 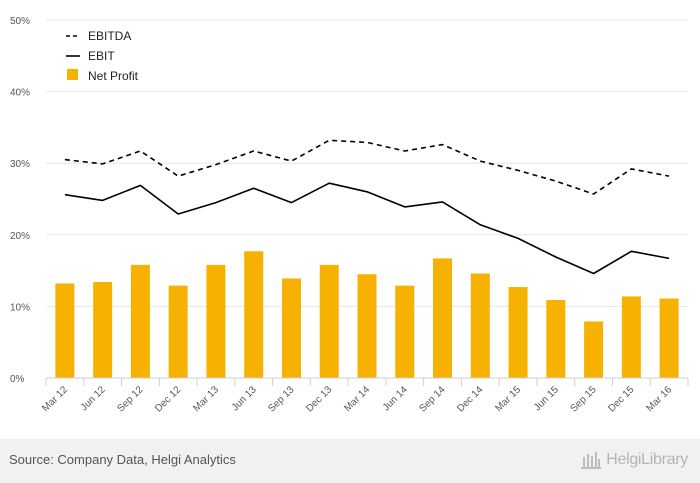 I want to click on x-tick-label: Mar 15, so click(x=508, y=399).